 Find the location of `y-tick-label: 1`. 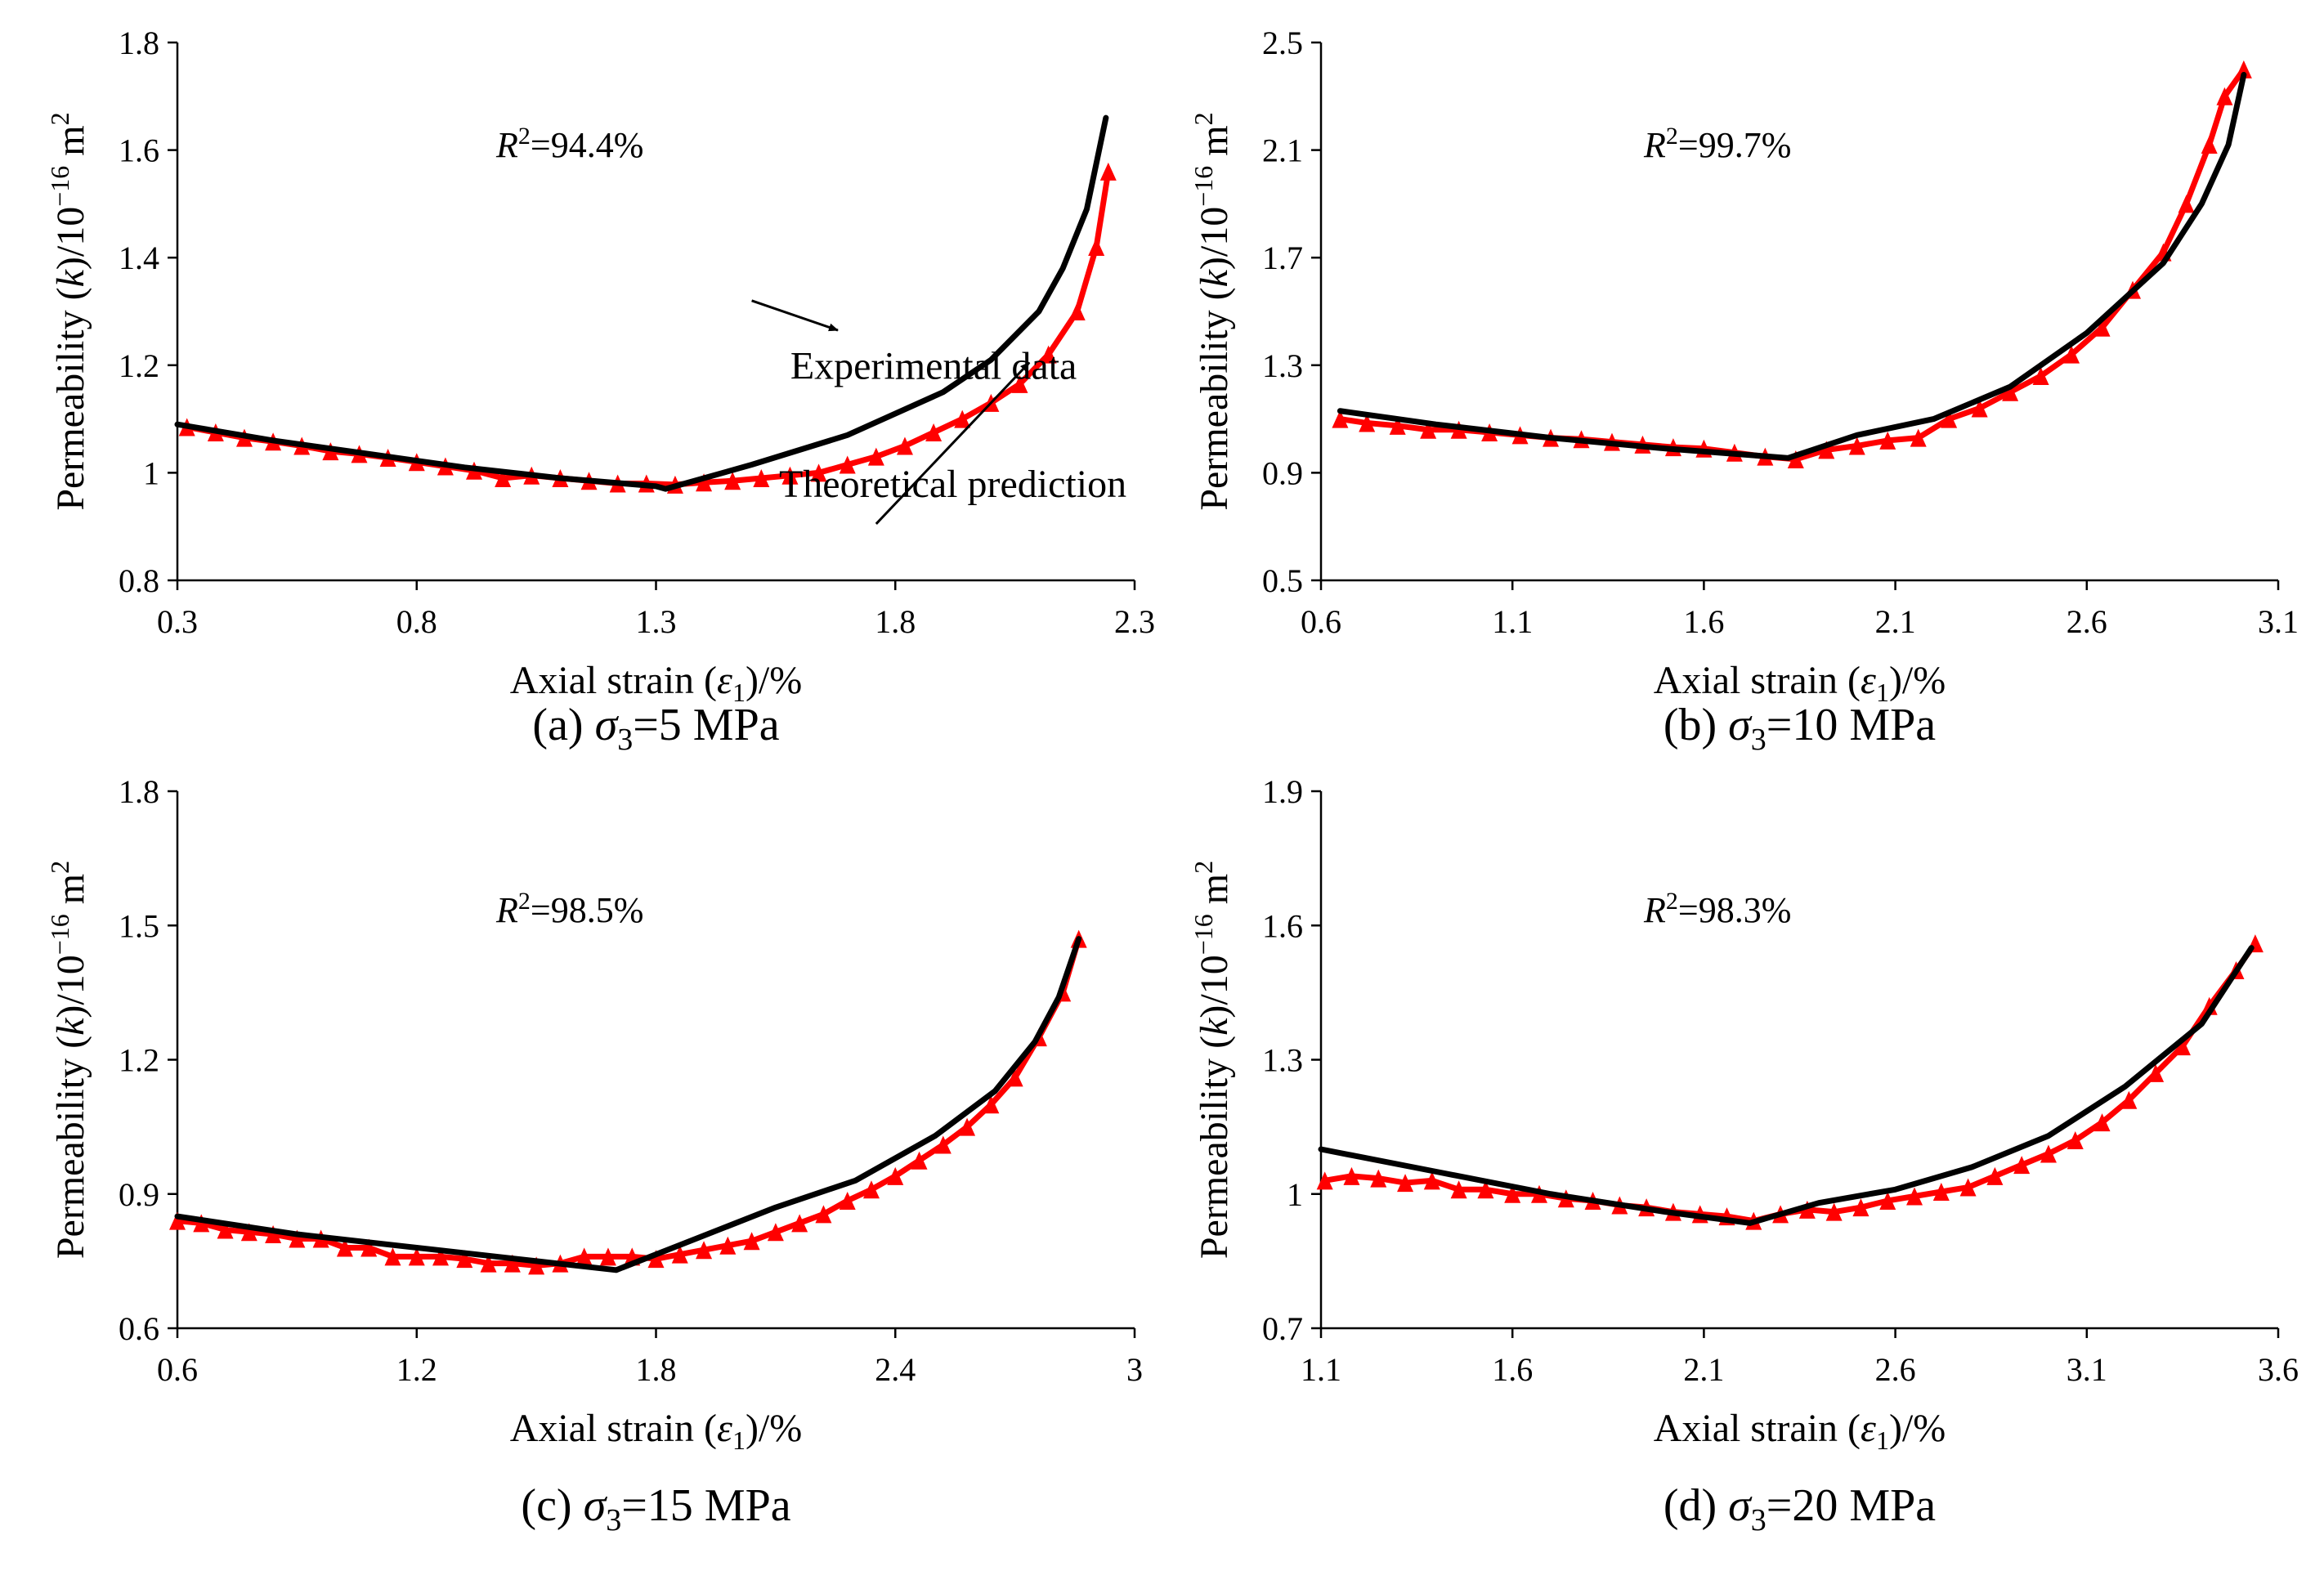

y-tick-label: 1 is located at coordinates (1295, 1194).